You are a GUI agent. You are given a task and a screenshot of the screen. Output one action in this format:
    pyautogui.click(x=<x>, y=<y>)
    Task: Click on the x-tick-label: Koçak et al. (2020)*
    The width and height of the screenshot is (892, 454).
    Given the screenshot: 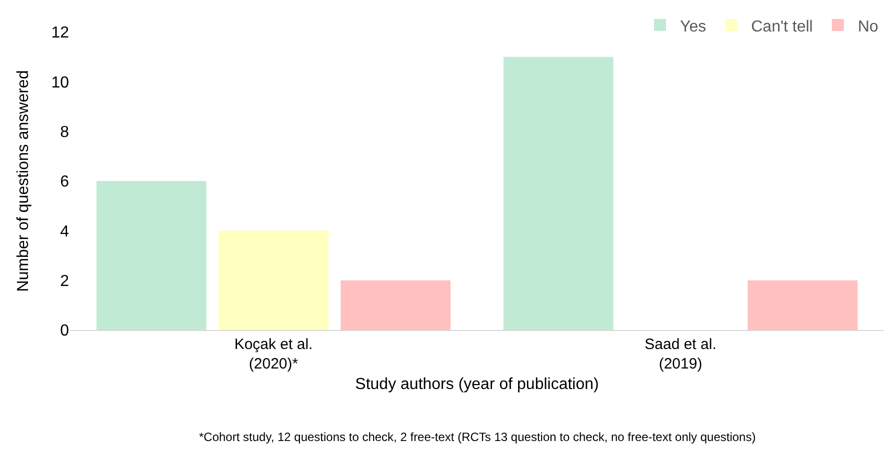 What is the action you would take?
    pyautogui.click(x=273, y=354)
    